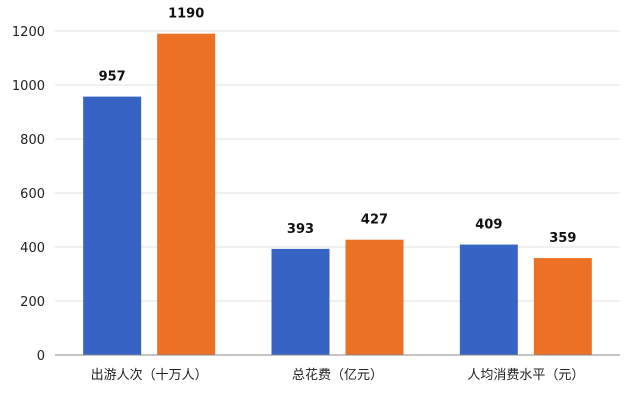  I want to click on x-category-label: 出游人次（十万人）, so click(149, 375).